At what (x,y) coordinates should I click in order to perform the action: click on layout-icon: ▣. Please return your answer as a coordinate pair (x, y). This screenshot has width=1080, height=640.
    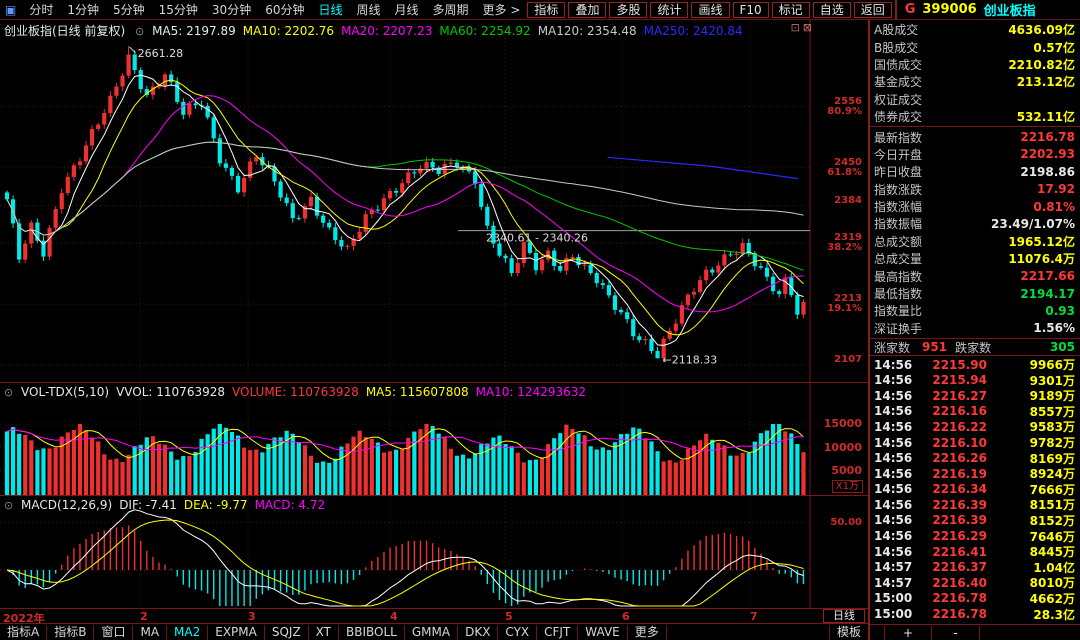
    Looking at the image, I should click on (11, 9).